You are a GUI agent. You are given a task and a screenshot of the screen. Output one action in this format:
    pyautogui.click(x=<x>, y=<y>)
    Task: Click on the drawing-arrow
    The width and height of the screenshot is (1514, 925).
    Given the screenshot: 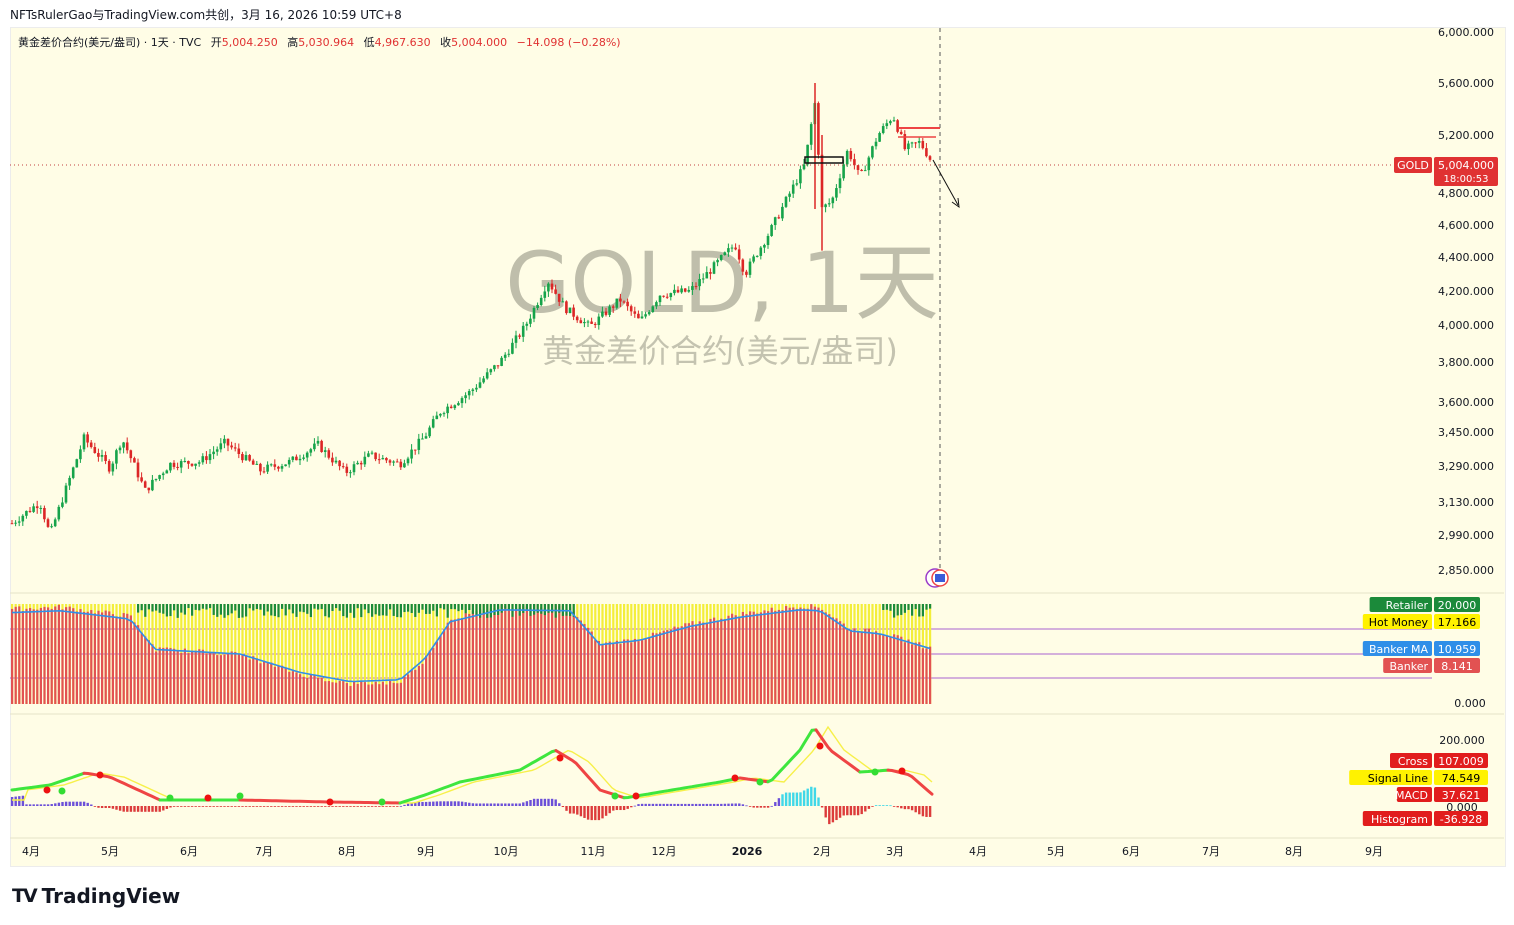 What is the action you would take?
    pyautogui.click(x=945, y=182)
    